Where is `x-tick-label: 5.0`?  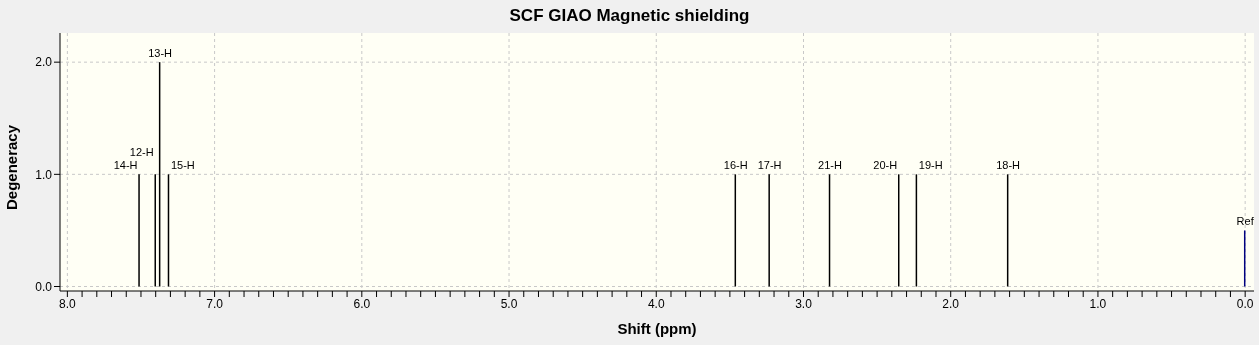 x-tick-label: 5.0 is located at coordinates (509, 303).